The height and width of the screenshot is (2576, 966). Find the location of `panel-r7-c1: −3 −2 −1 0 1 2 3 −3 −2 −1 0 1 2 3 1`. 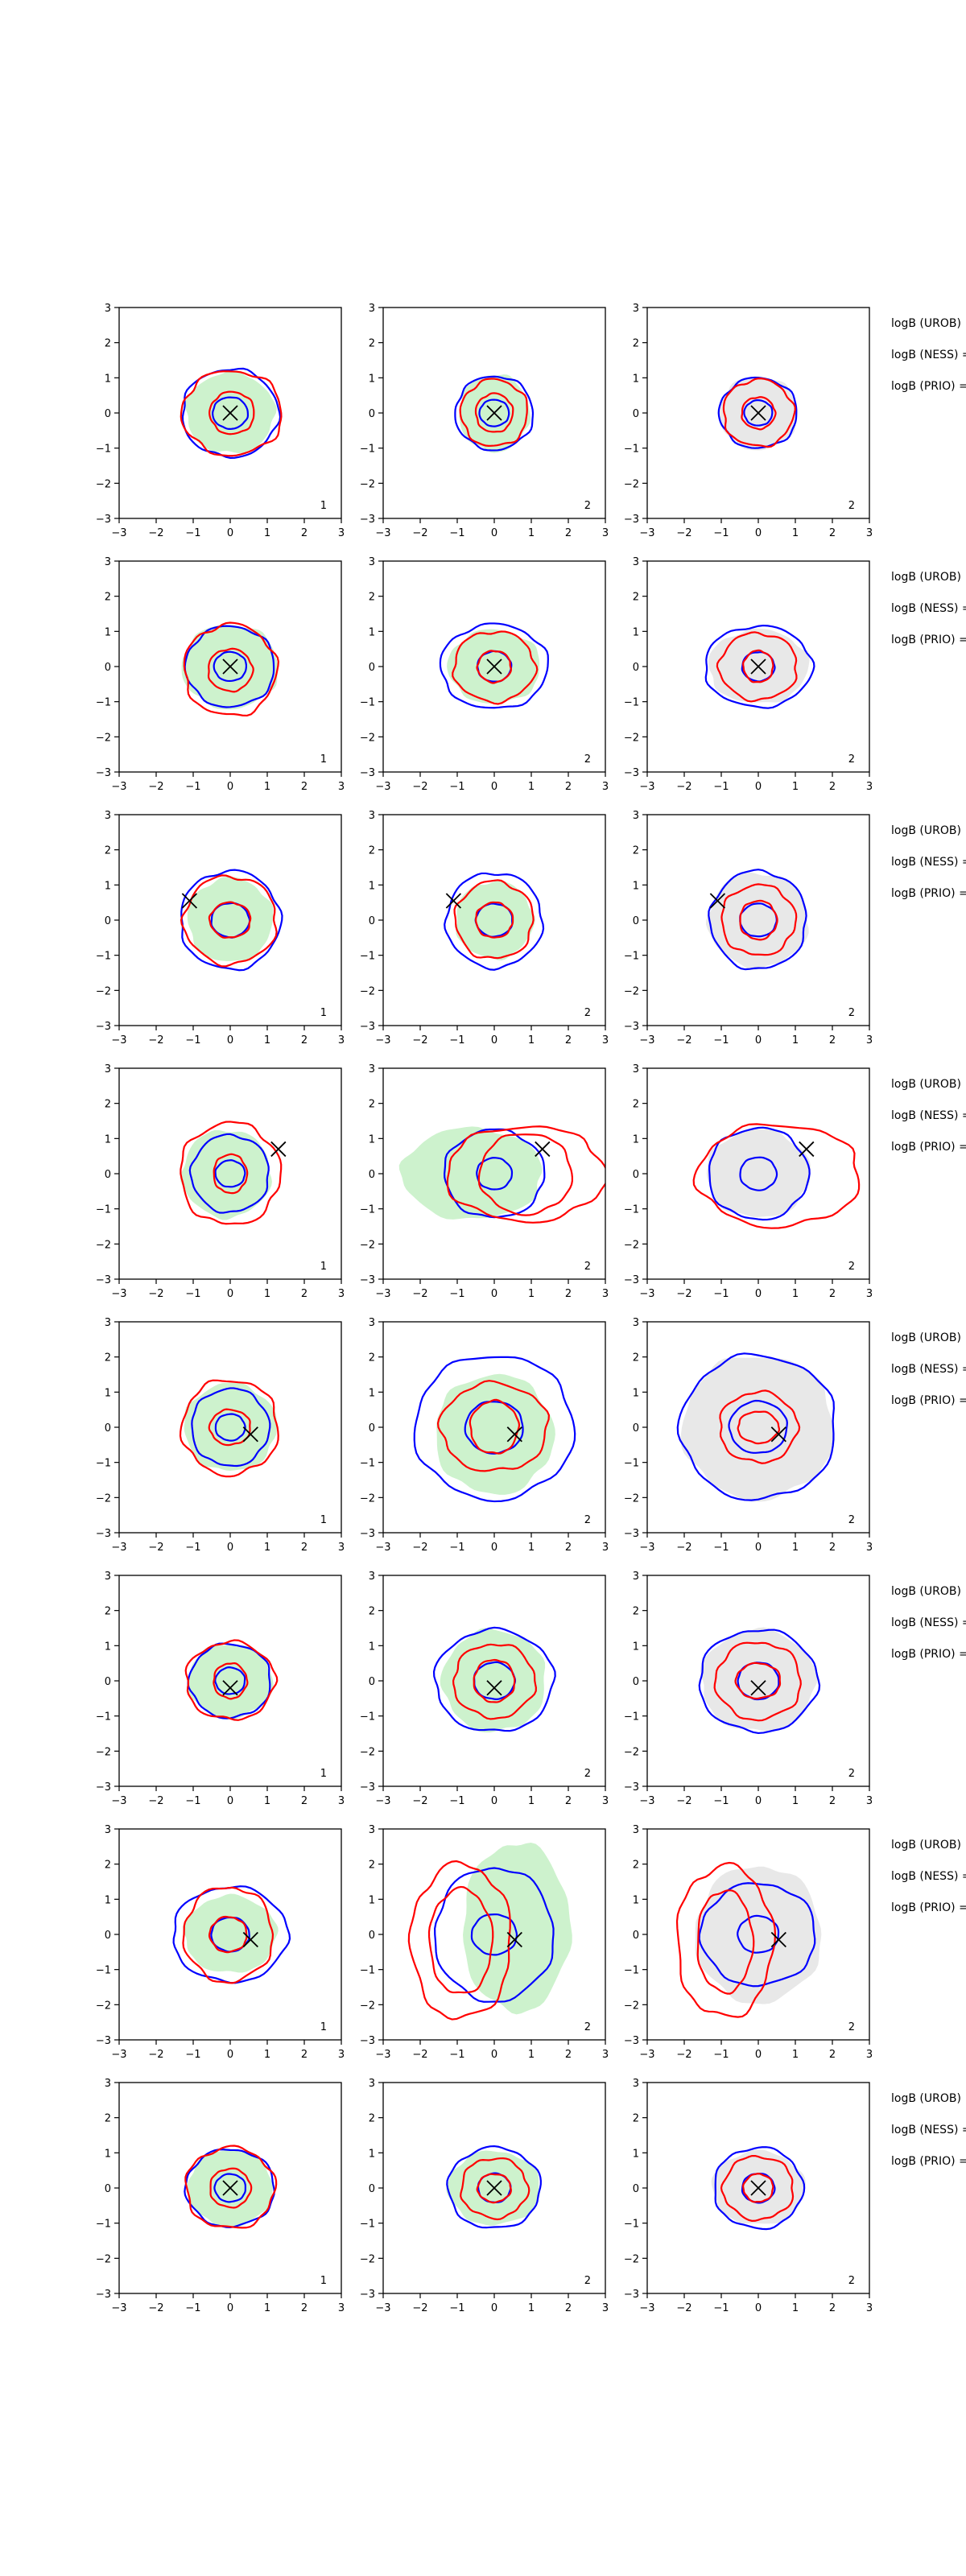

panel-r7-c1: −3 −2 −1 0 1 2 3 −3 −2 −1 0 1 2 3 1 is located at coordinates (221, 1942).